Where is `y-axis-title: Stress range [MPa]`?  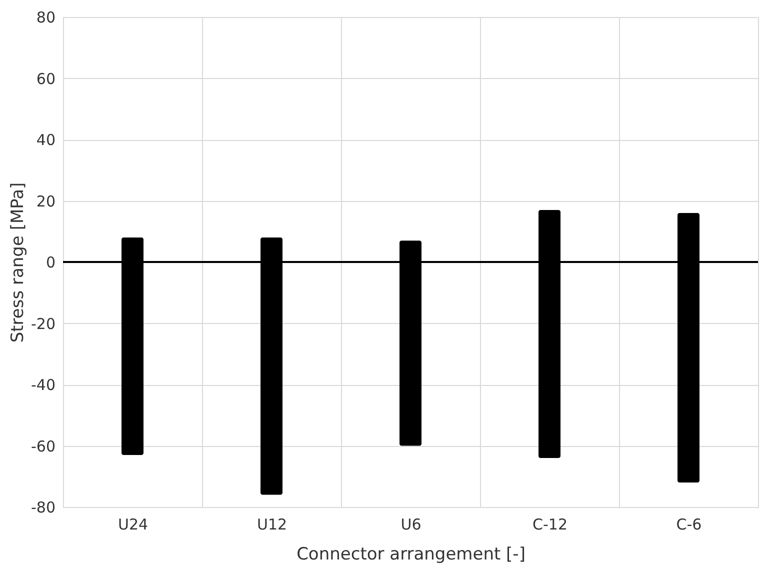 y-axis-title: Stress range [MPa] is located at coordinates (18, 262).